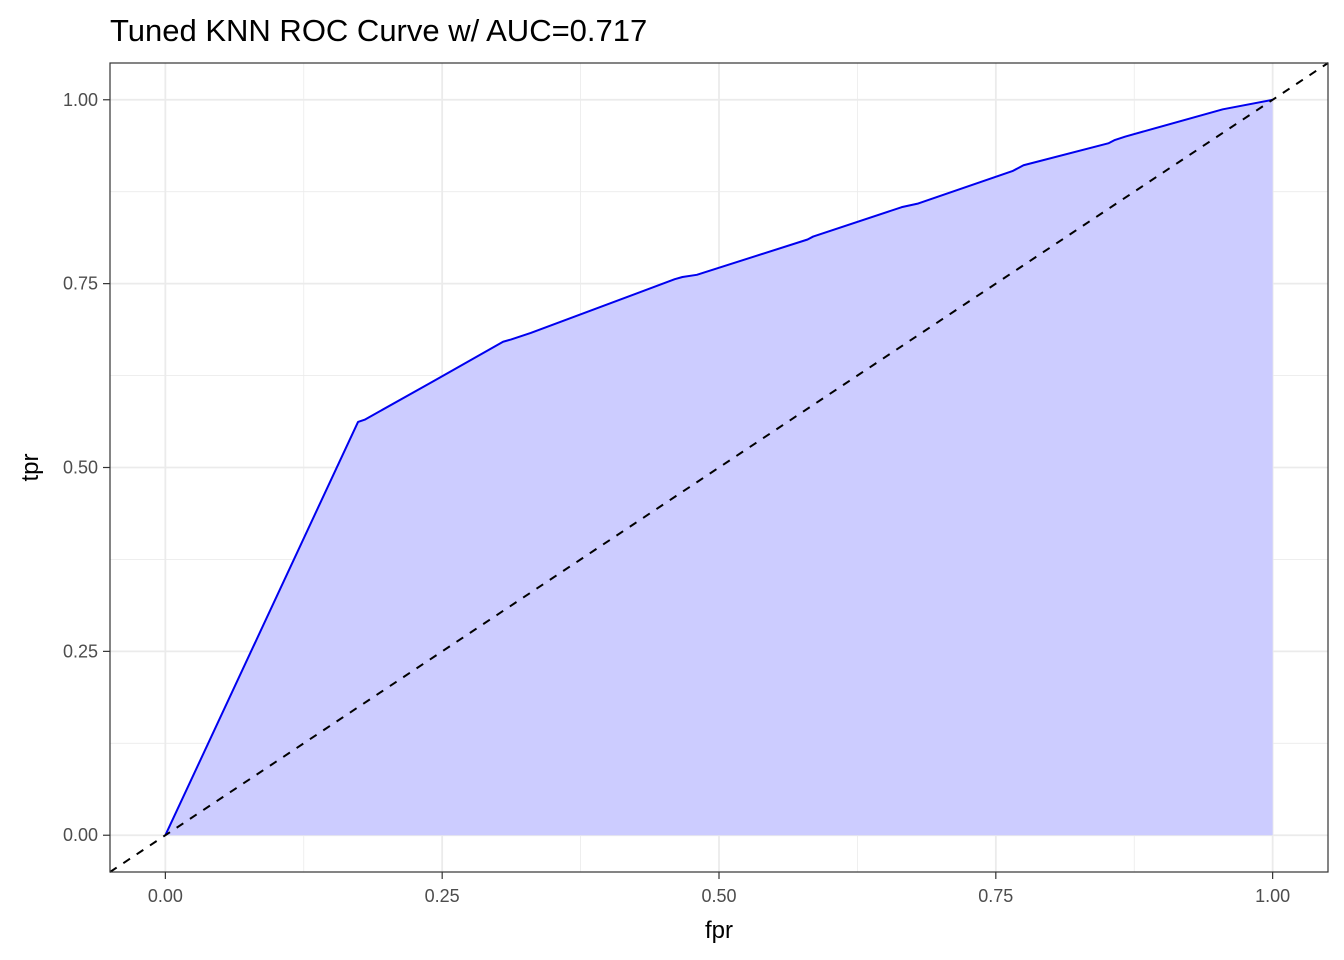 Image resolution: width=1344 pixels, height=960 pixels. What do you see at coordinates (995, 896) in the screenshot?
I see `x-tick-label-3: 0.75` at bounding box center [995, 896].